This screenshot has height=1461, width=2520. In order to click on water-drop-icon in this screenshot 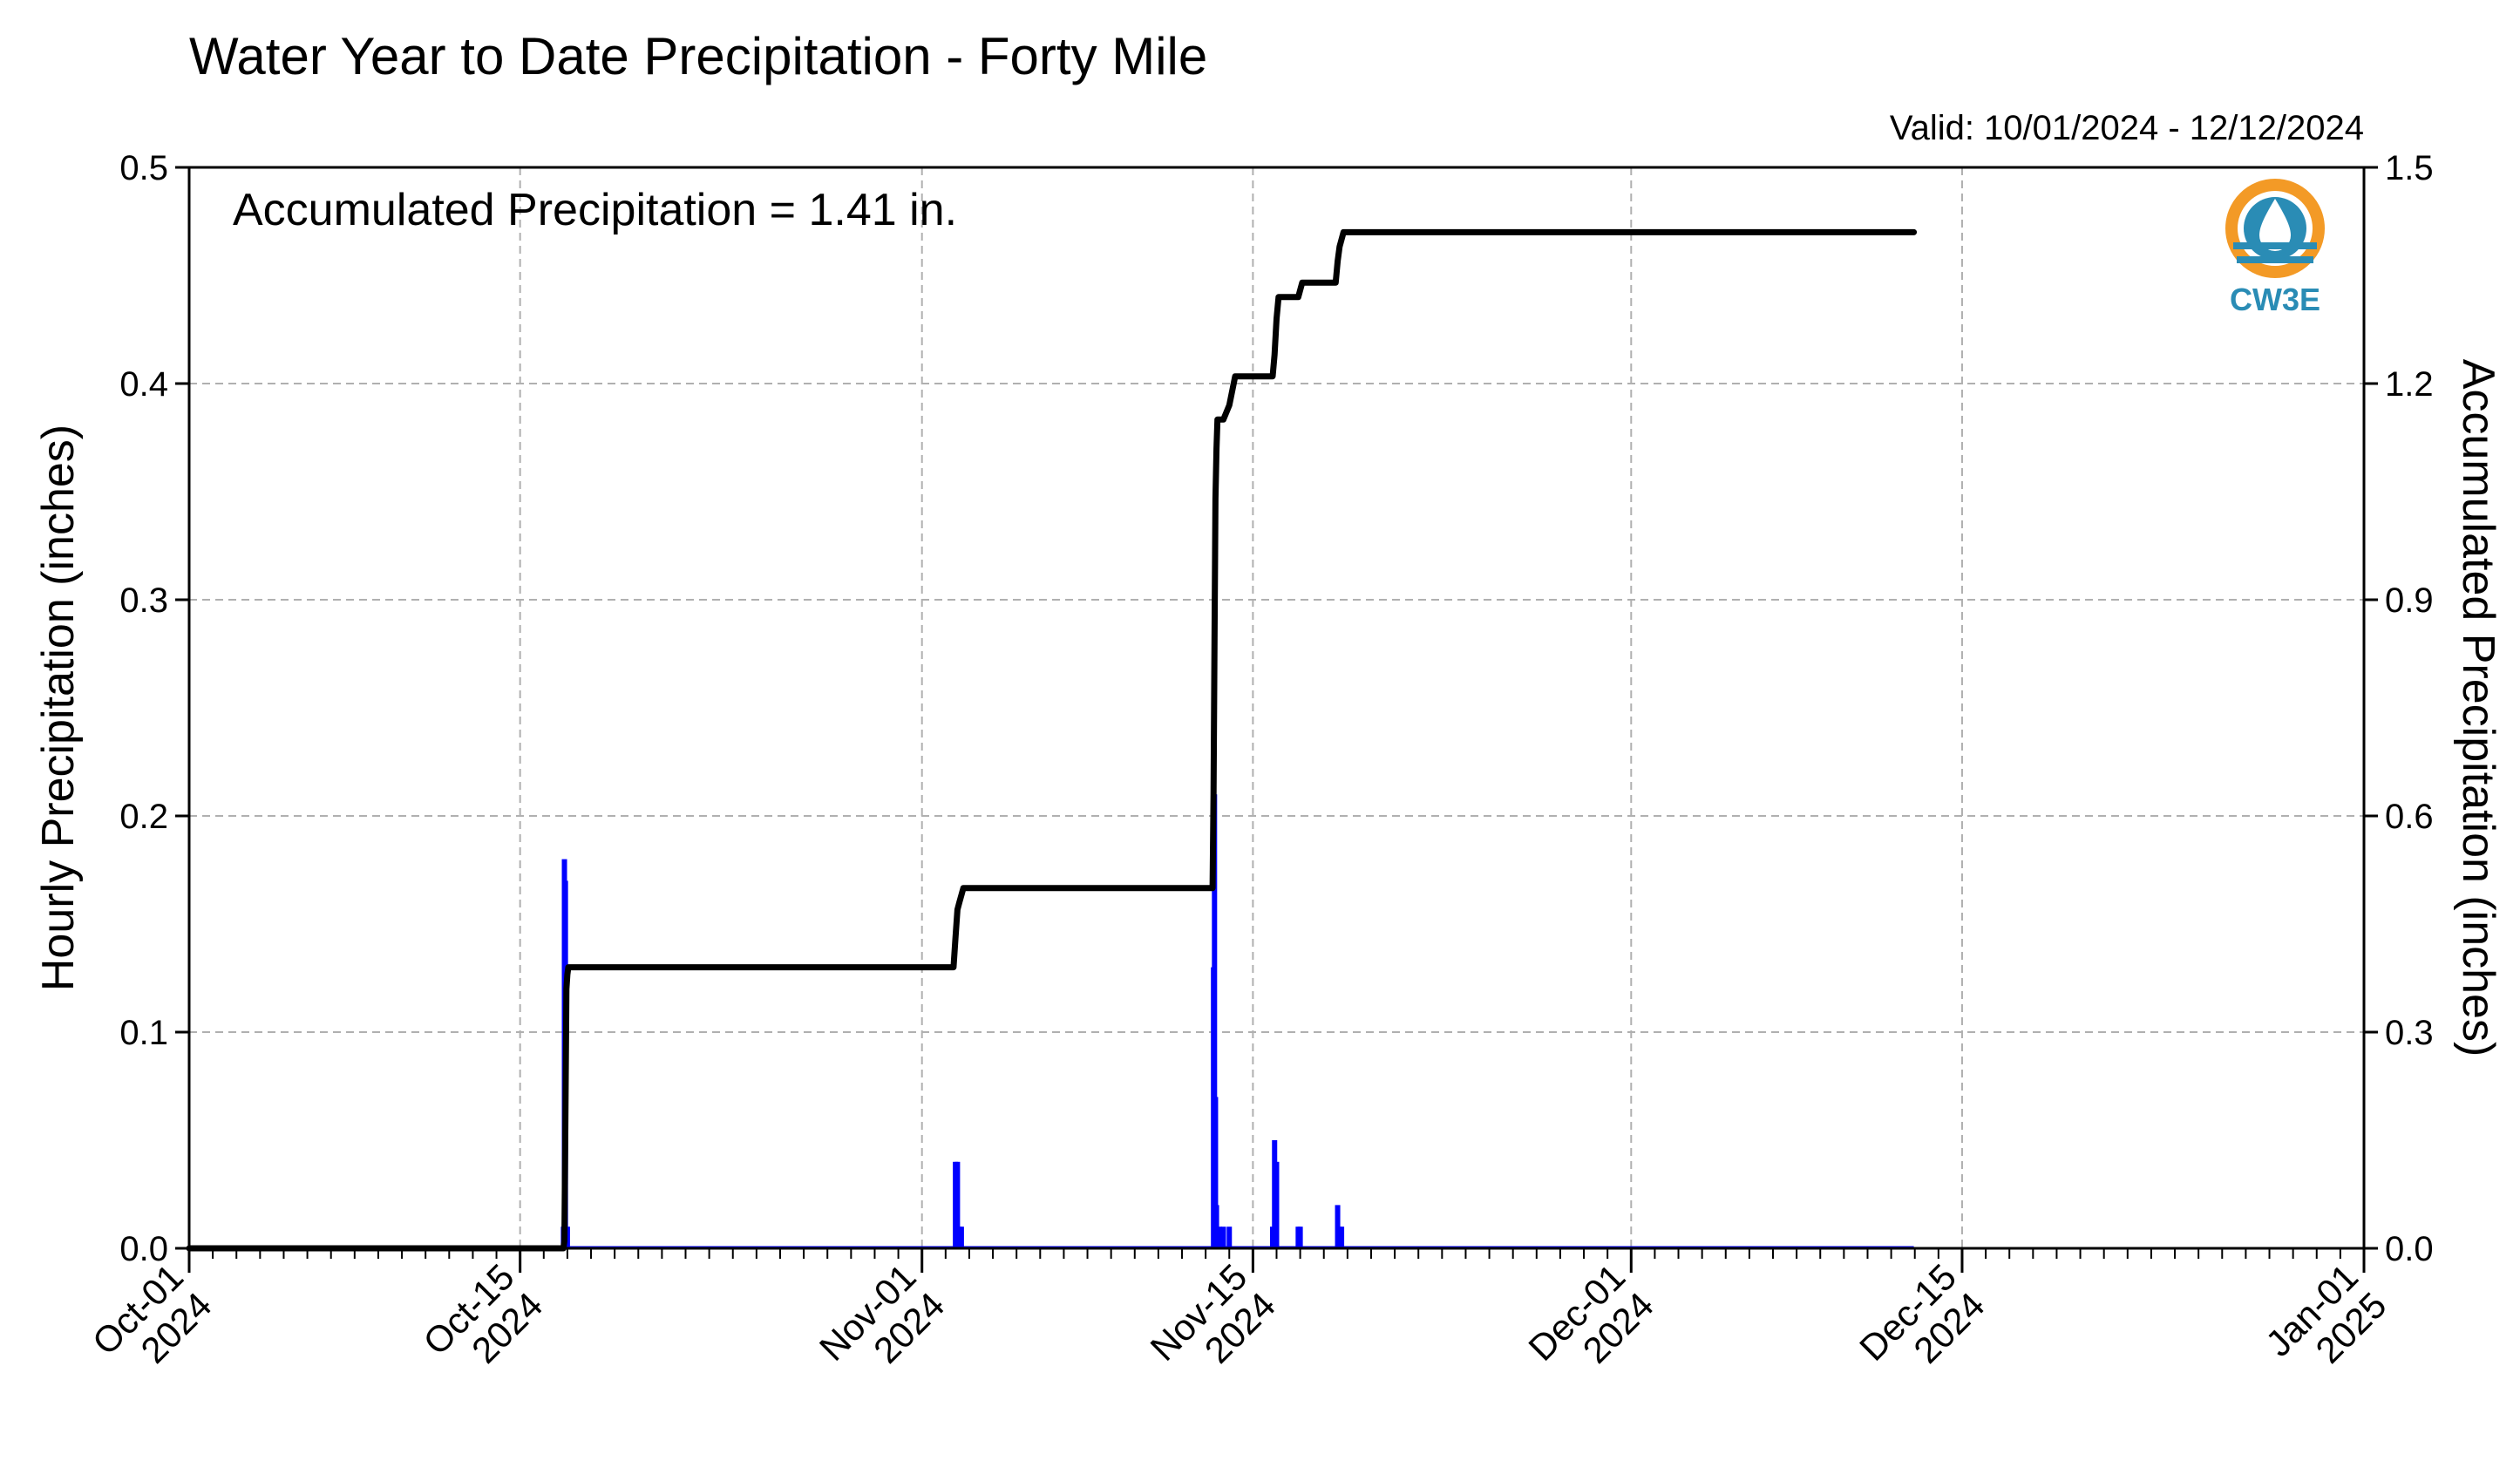, I will do `click(2275, 228)`.